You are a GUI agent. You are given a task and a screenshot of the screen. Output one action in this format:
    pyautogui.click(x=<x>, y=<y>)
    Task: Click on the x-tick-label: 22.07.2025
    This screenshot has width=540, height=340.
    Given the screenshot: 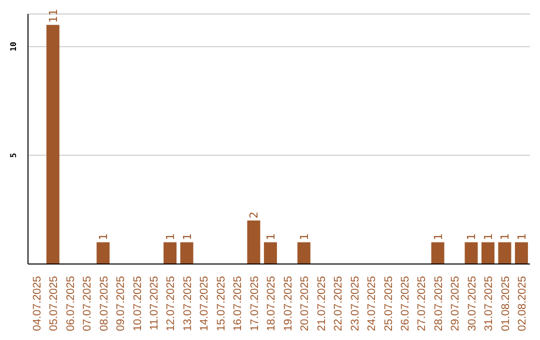 What is the action you would take?
    pyautogui.click(x=338, y=304)
    